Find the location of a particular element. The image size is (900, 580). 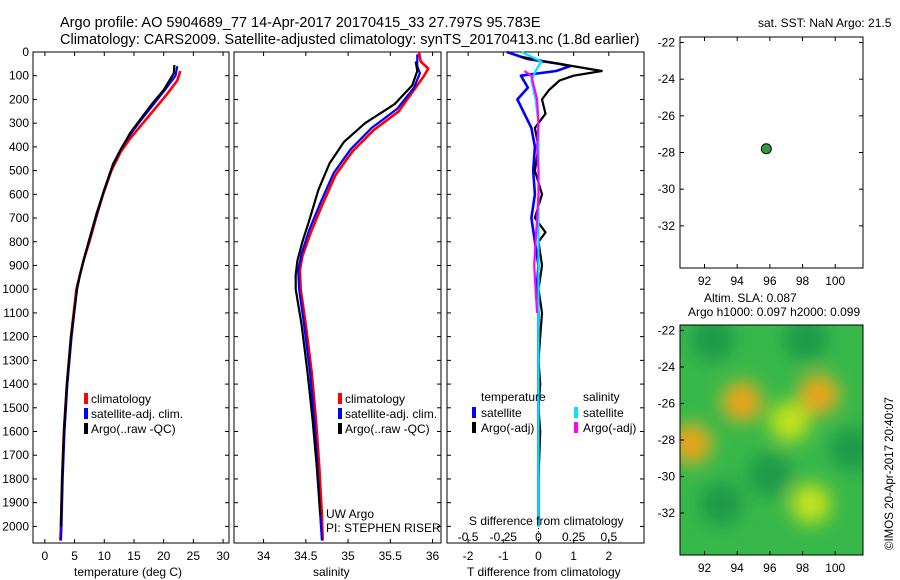

x-tick-label: 30 is located at coordinates (223, 556).